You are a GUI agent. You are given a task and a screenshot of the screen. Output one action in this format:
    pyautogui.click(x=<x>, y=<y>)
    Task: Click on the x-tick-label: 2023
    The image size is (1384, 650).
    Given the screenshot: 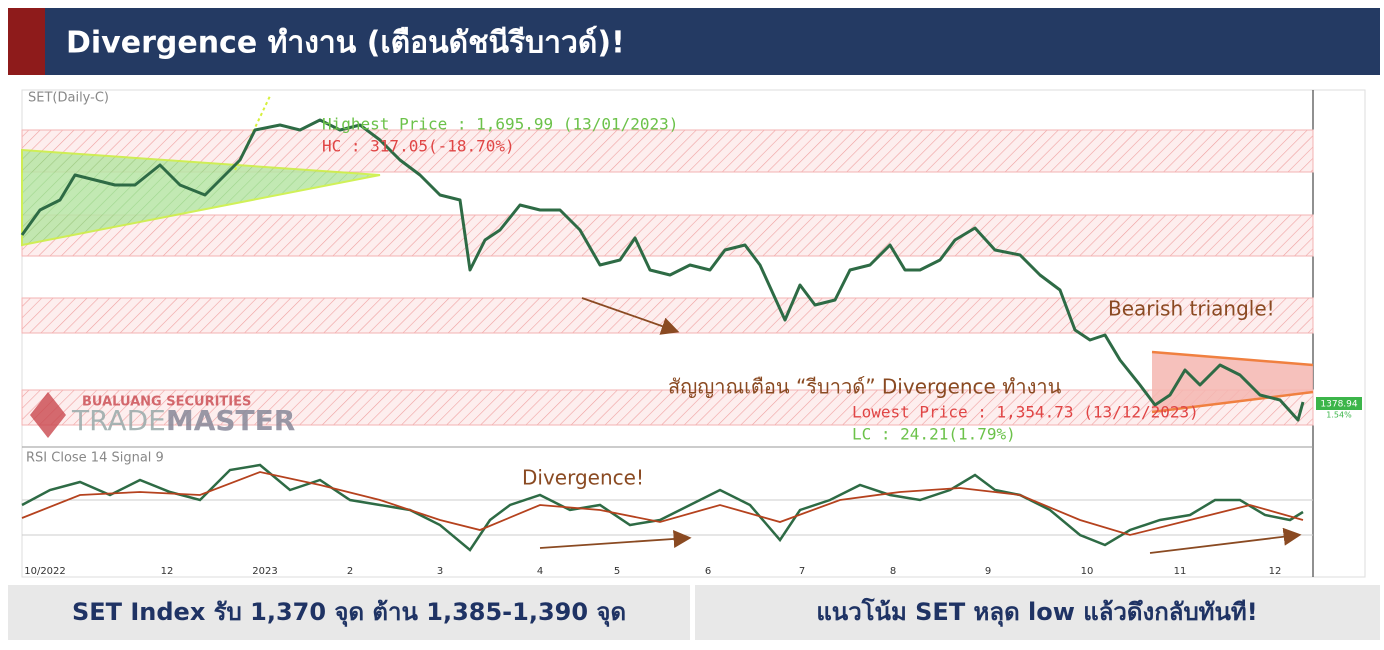 What is the action you would take?
    pyautogui.click(x=264, y=571)
    